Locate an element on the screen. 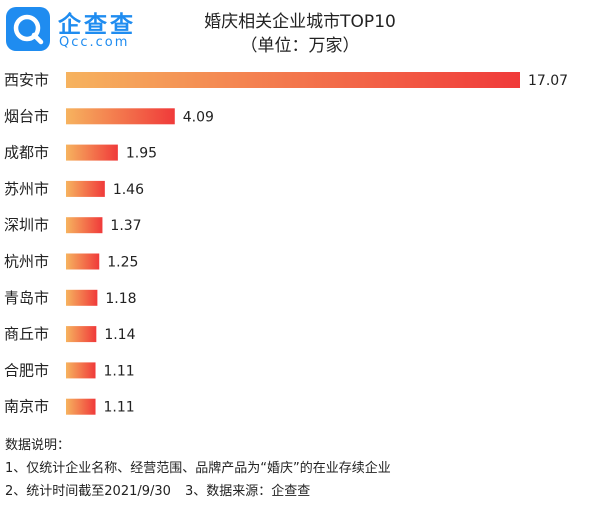  notes-item-1: 1、仅统计企业名称、经营范围、品牌产品为“婚庆”的在业存续企业 is located at coordinates (198, 468).